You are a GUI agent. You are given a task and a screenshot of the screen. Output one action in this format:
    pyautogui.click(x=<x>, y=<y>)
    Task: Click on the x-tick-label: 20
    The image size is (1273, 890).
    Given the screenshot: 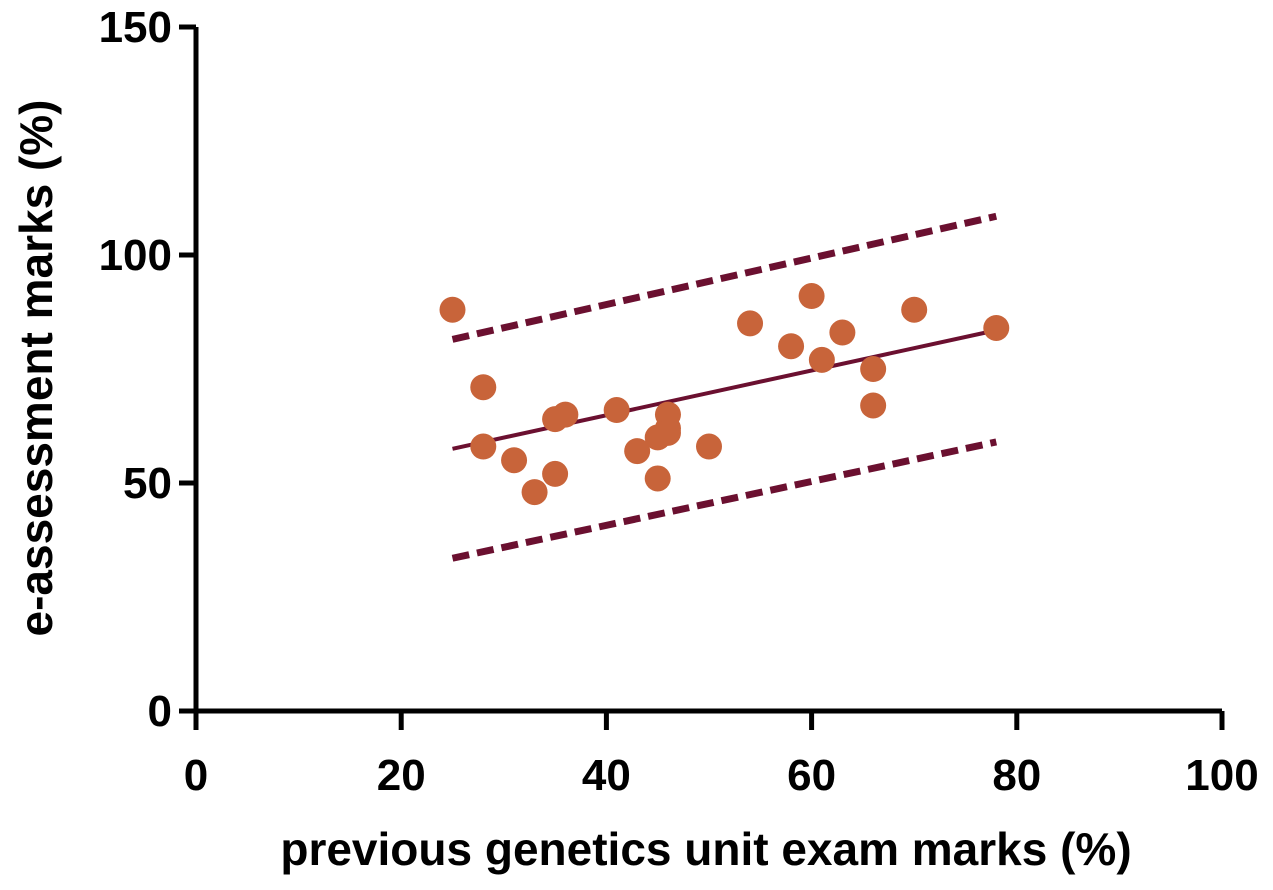 What is the action you would take?
    pyautogui.click(x=401, y=775)
    